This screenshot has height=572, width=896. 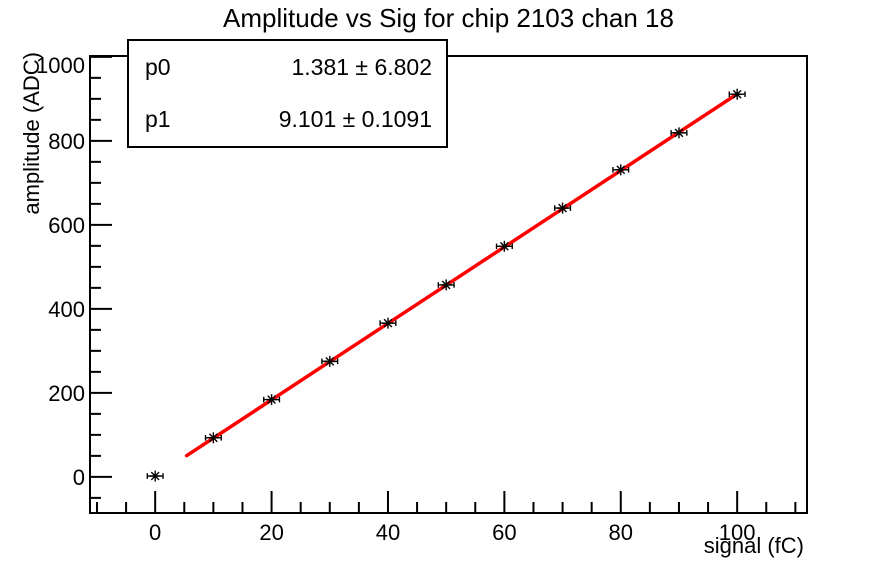 I want to click on fit-stats-box: p0 1.381 ± 6.802 p1 9.101 ± 0.1091, so click(x=287, y=93).